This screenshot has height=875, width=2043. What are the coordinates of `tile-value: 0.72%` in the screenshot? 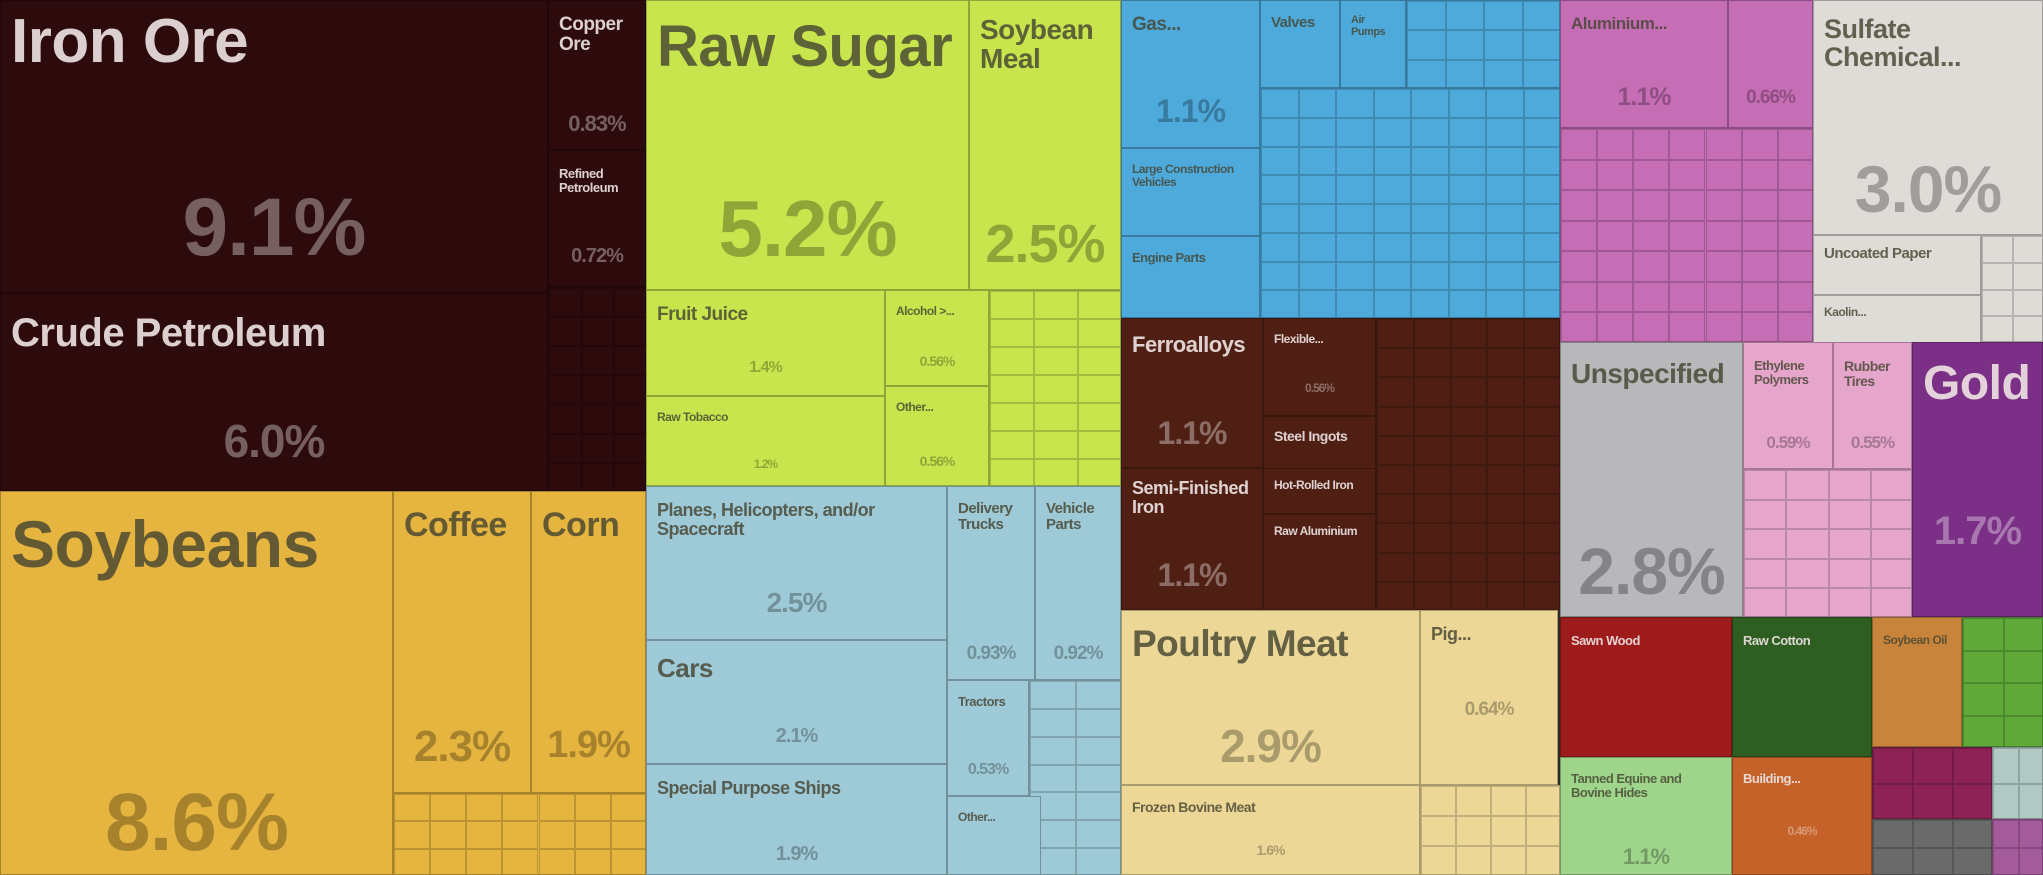 It's located at (597, 256).